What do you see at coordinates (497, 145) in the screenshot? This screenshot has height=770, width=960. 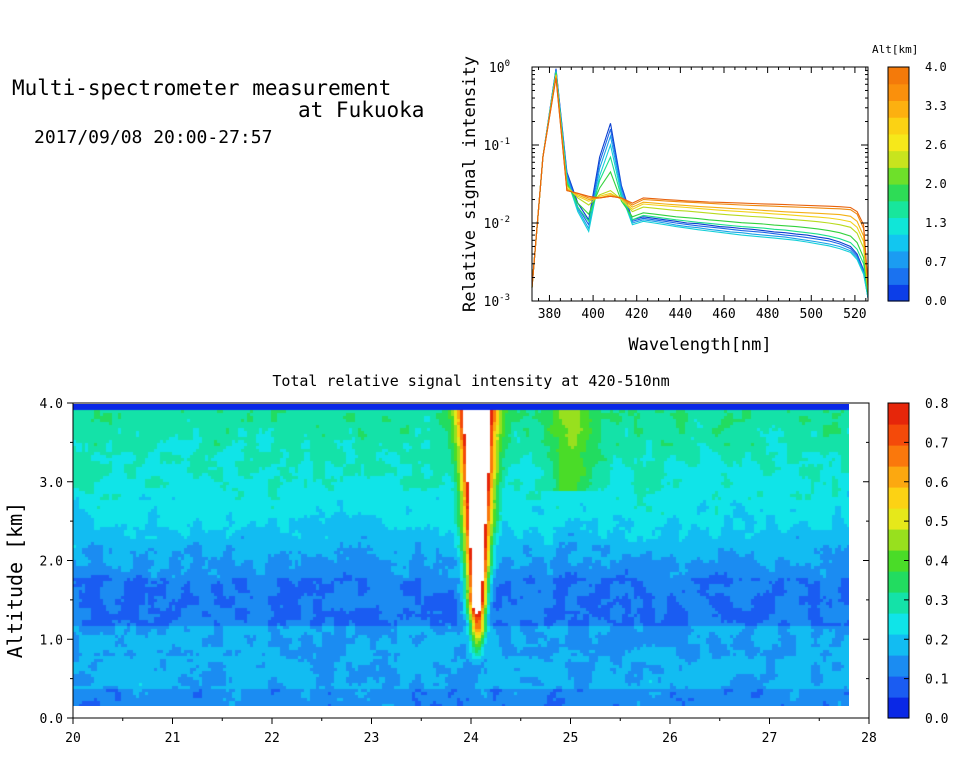 I see `spectrum-y-tick-label: 10⁻¹` at bounding box center [497, 145].